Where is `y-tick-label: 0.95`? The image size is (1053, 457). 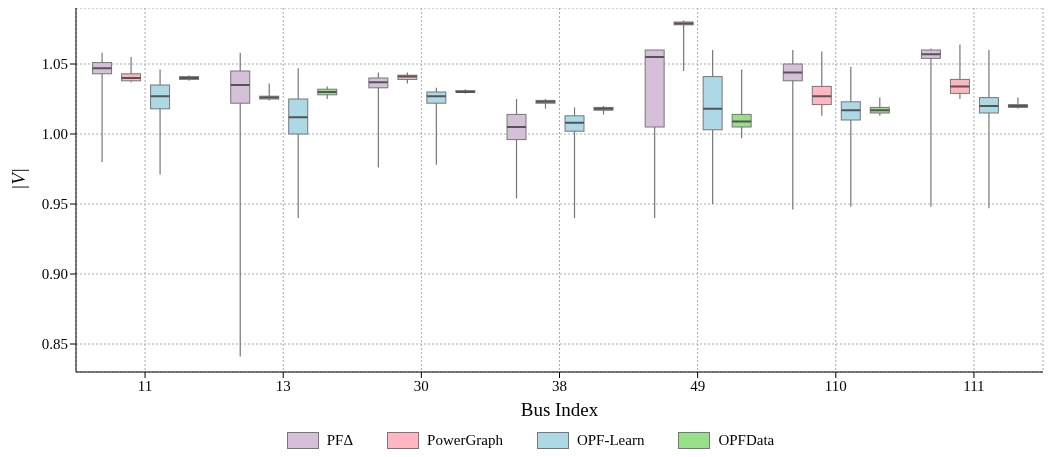 y-tick-label: 0.95 is located at coordinates (54, 204).